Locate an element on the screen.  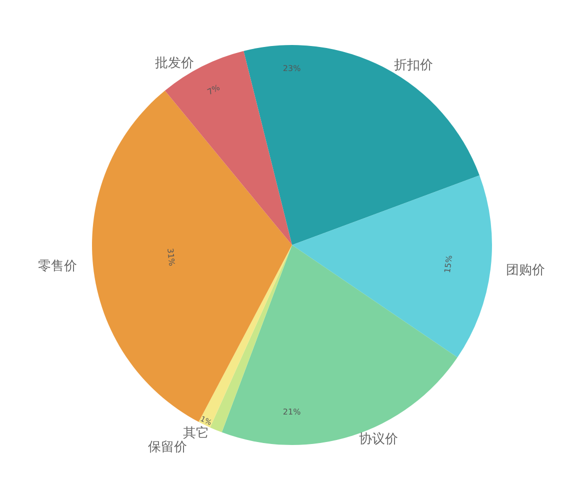
slice-label: 折扣价 is located at coordinates (413, 65).